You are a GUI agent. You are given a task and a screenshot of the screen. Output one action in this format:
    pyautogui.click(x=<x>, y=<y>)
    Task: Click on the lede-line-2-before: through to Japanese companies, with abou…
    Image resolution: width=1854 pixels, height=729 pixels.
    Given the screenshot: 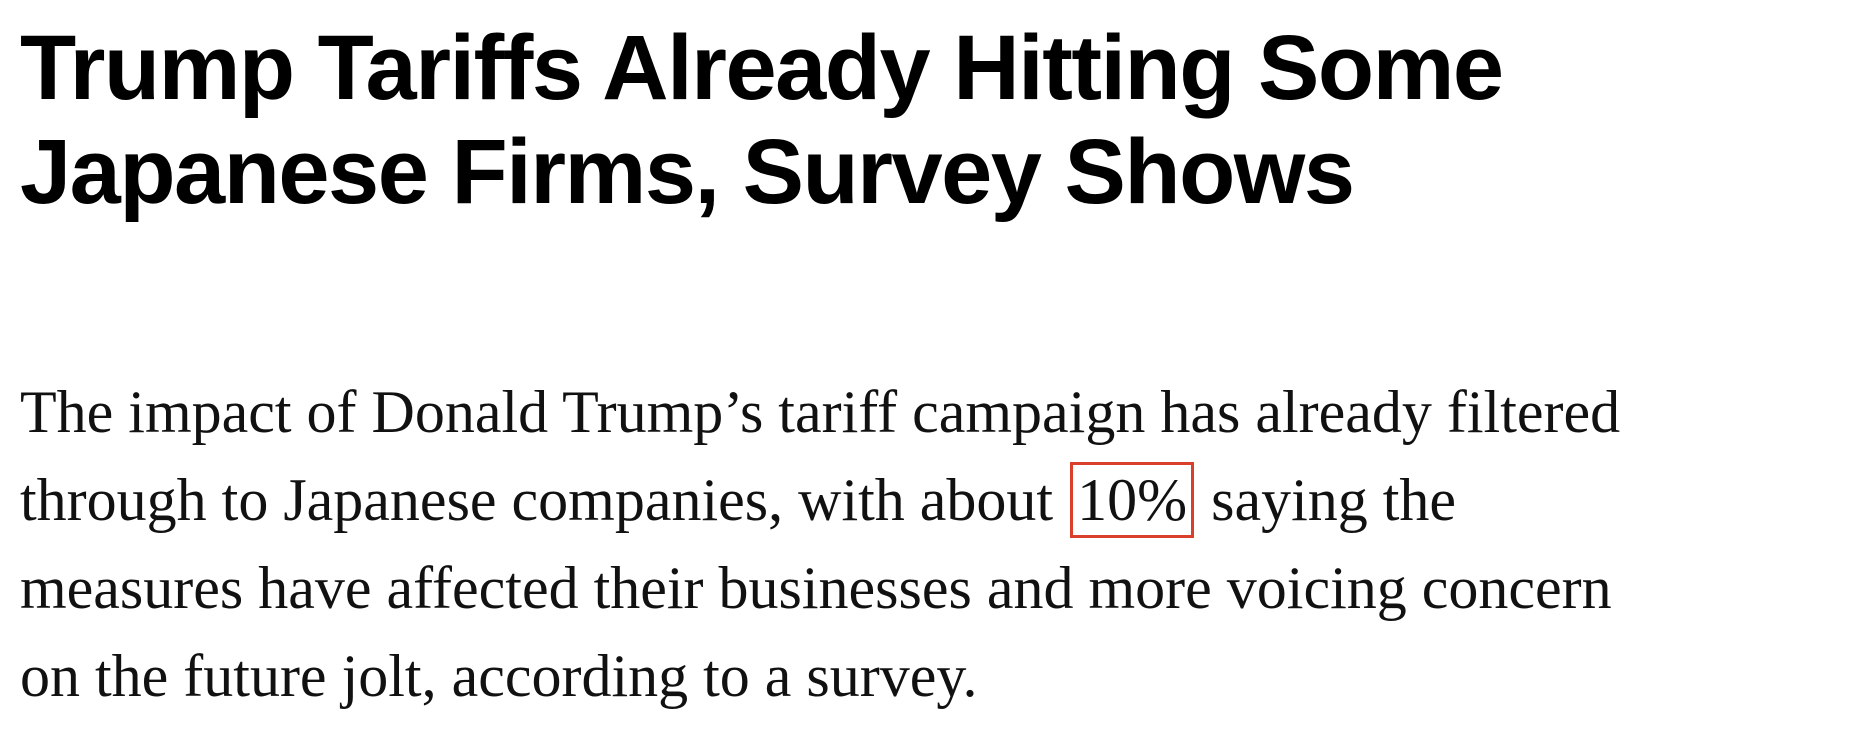 What is the action you would take?
    pyautogui.click(x=544, y=500)
    